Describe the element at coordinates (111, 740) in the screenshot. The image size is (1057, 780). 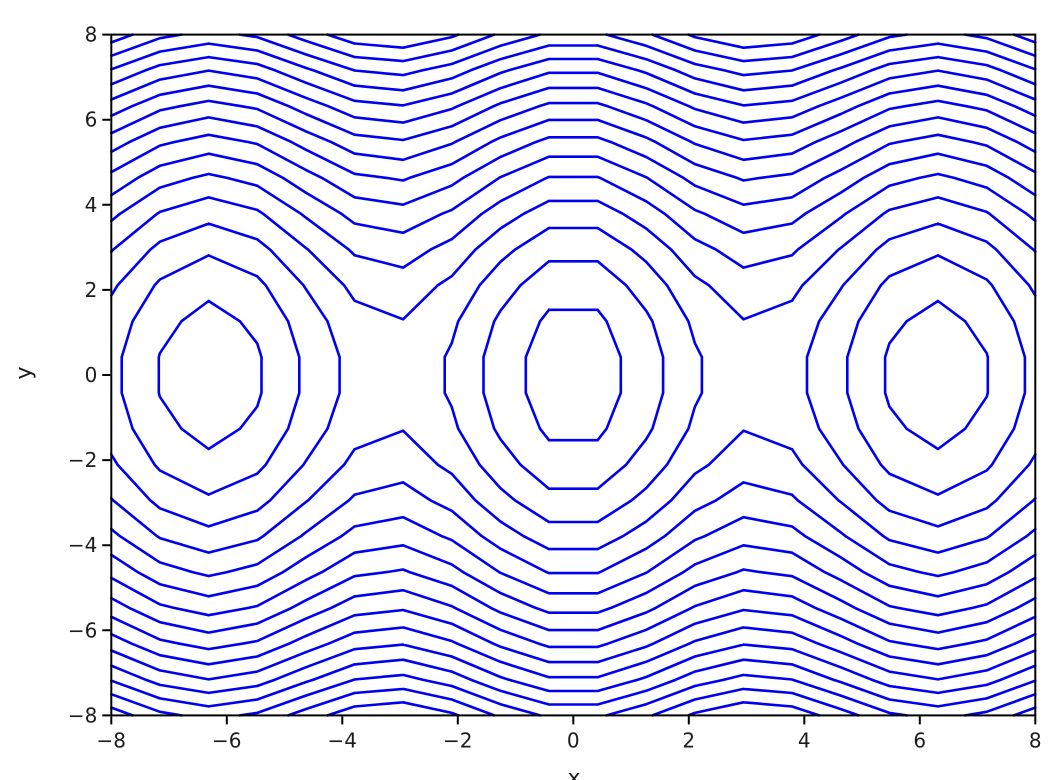
I see `x-tick-label: −8` at that location.